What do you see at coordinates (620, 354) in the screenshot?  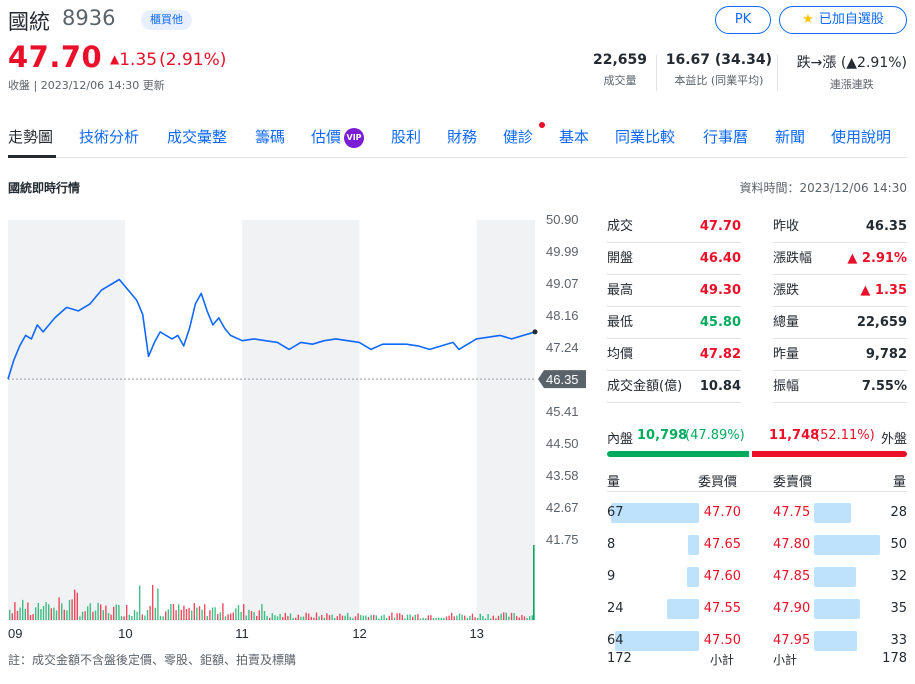 I see `quote-key: 均價` at bounding box center [620, 354].